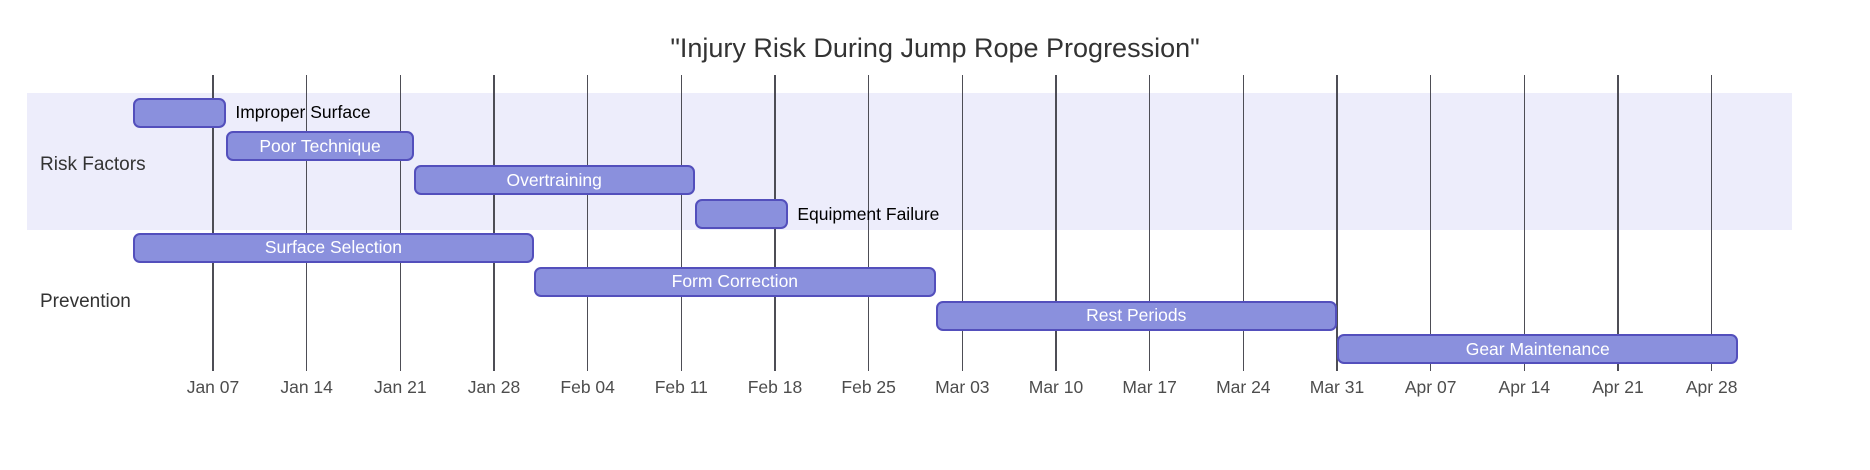 This screenshot has height=470, width=1870. I want to click on section-label: Risk Factors, so click(93, 164).